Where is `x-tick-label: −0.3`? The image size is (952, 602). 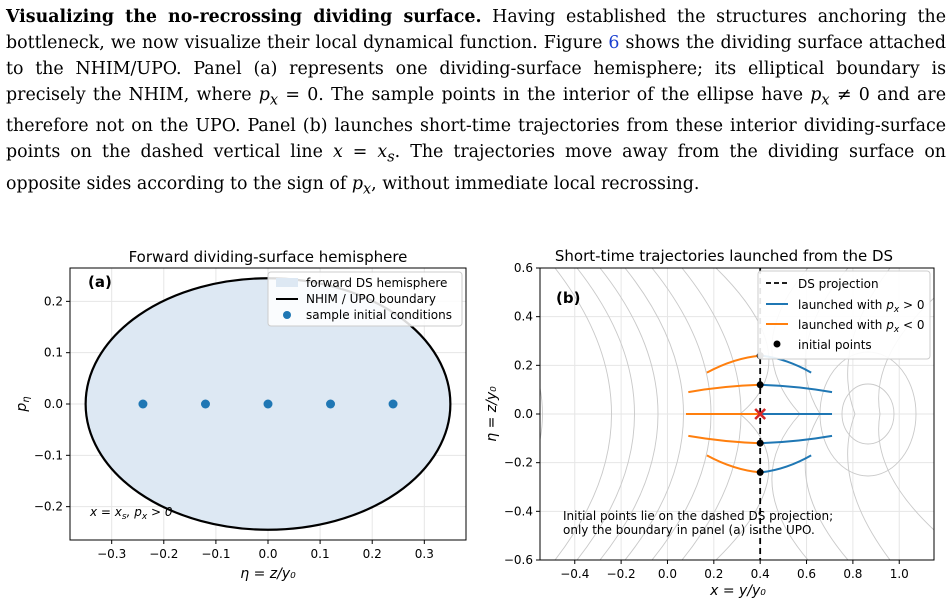
x-tick-label: −0.3 is located at coordinates (111, 554).